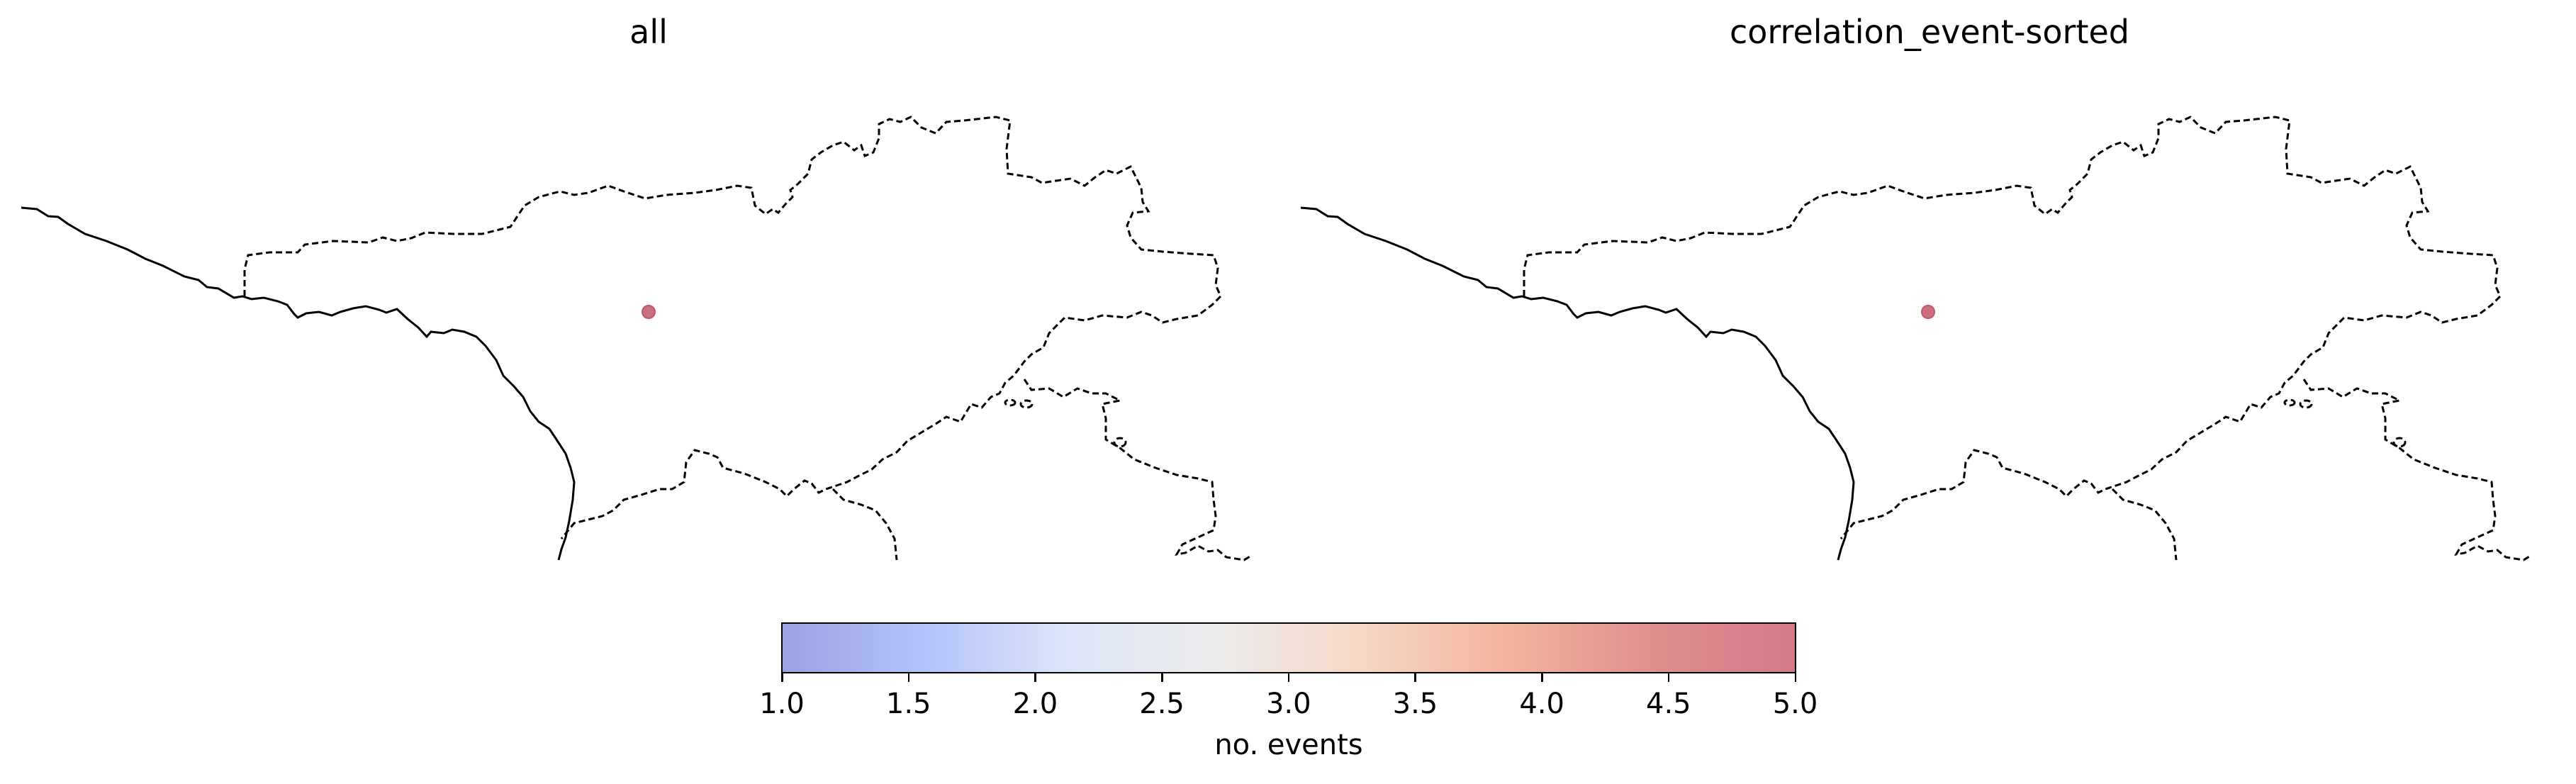 This screenshot has width=2576, height=784. Describe the element at coordinates (1288, 704) in the screenshot. I see `colorbar-tick-label: 3.0` at that location.